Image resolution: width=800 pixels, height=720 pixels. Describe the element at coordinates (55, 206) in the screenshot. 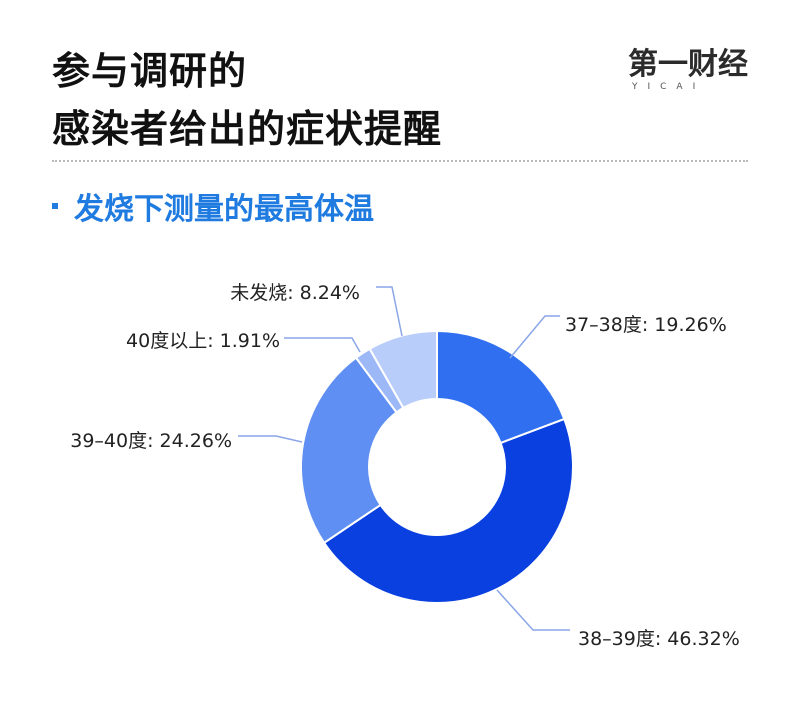

I see `bullet-icon` at that location.